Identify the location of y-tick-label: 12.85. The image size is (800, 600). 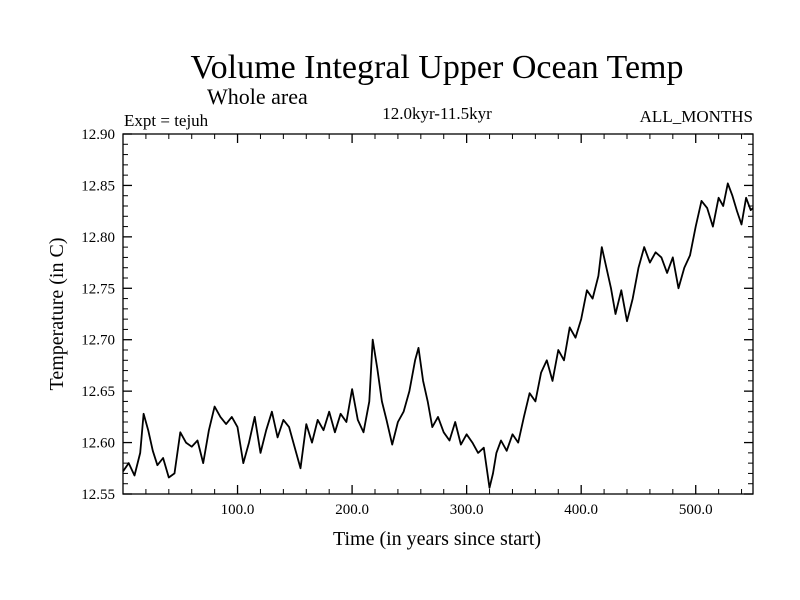
(98, 186).